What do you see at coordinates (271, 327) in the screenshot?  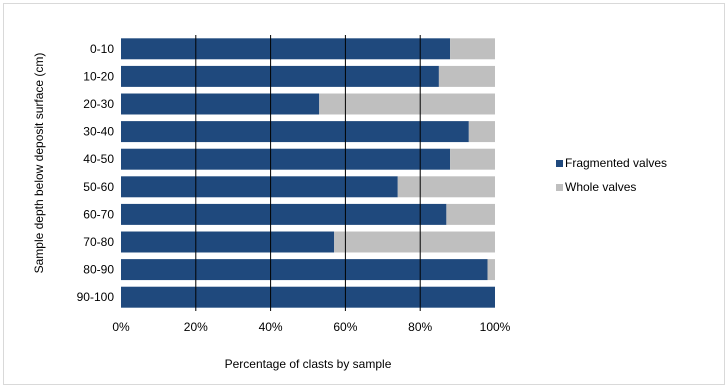 I see `x-tick-label: 40%` at bounding box center [271, 327].